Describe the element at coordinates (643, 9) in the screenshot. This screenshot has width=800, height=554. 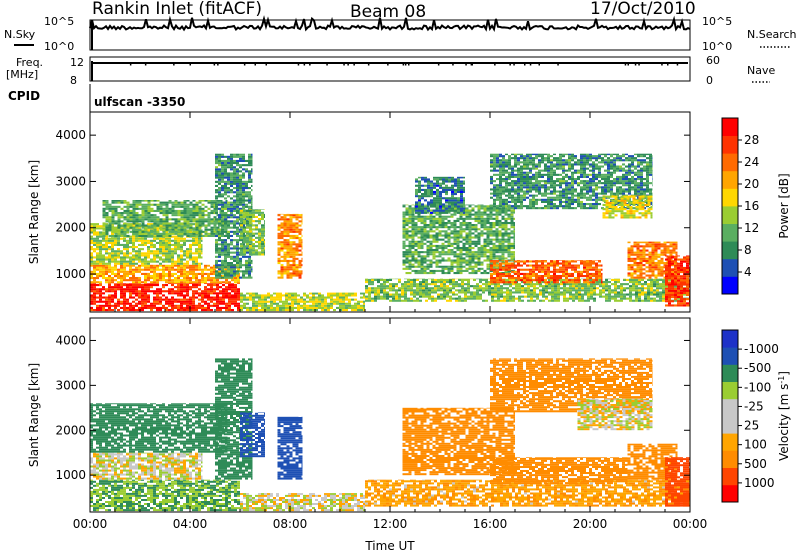
I see `date-title: 17/Oct/2010` at that location.